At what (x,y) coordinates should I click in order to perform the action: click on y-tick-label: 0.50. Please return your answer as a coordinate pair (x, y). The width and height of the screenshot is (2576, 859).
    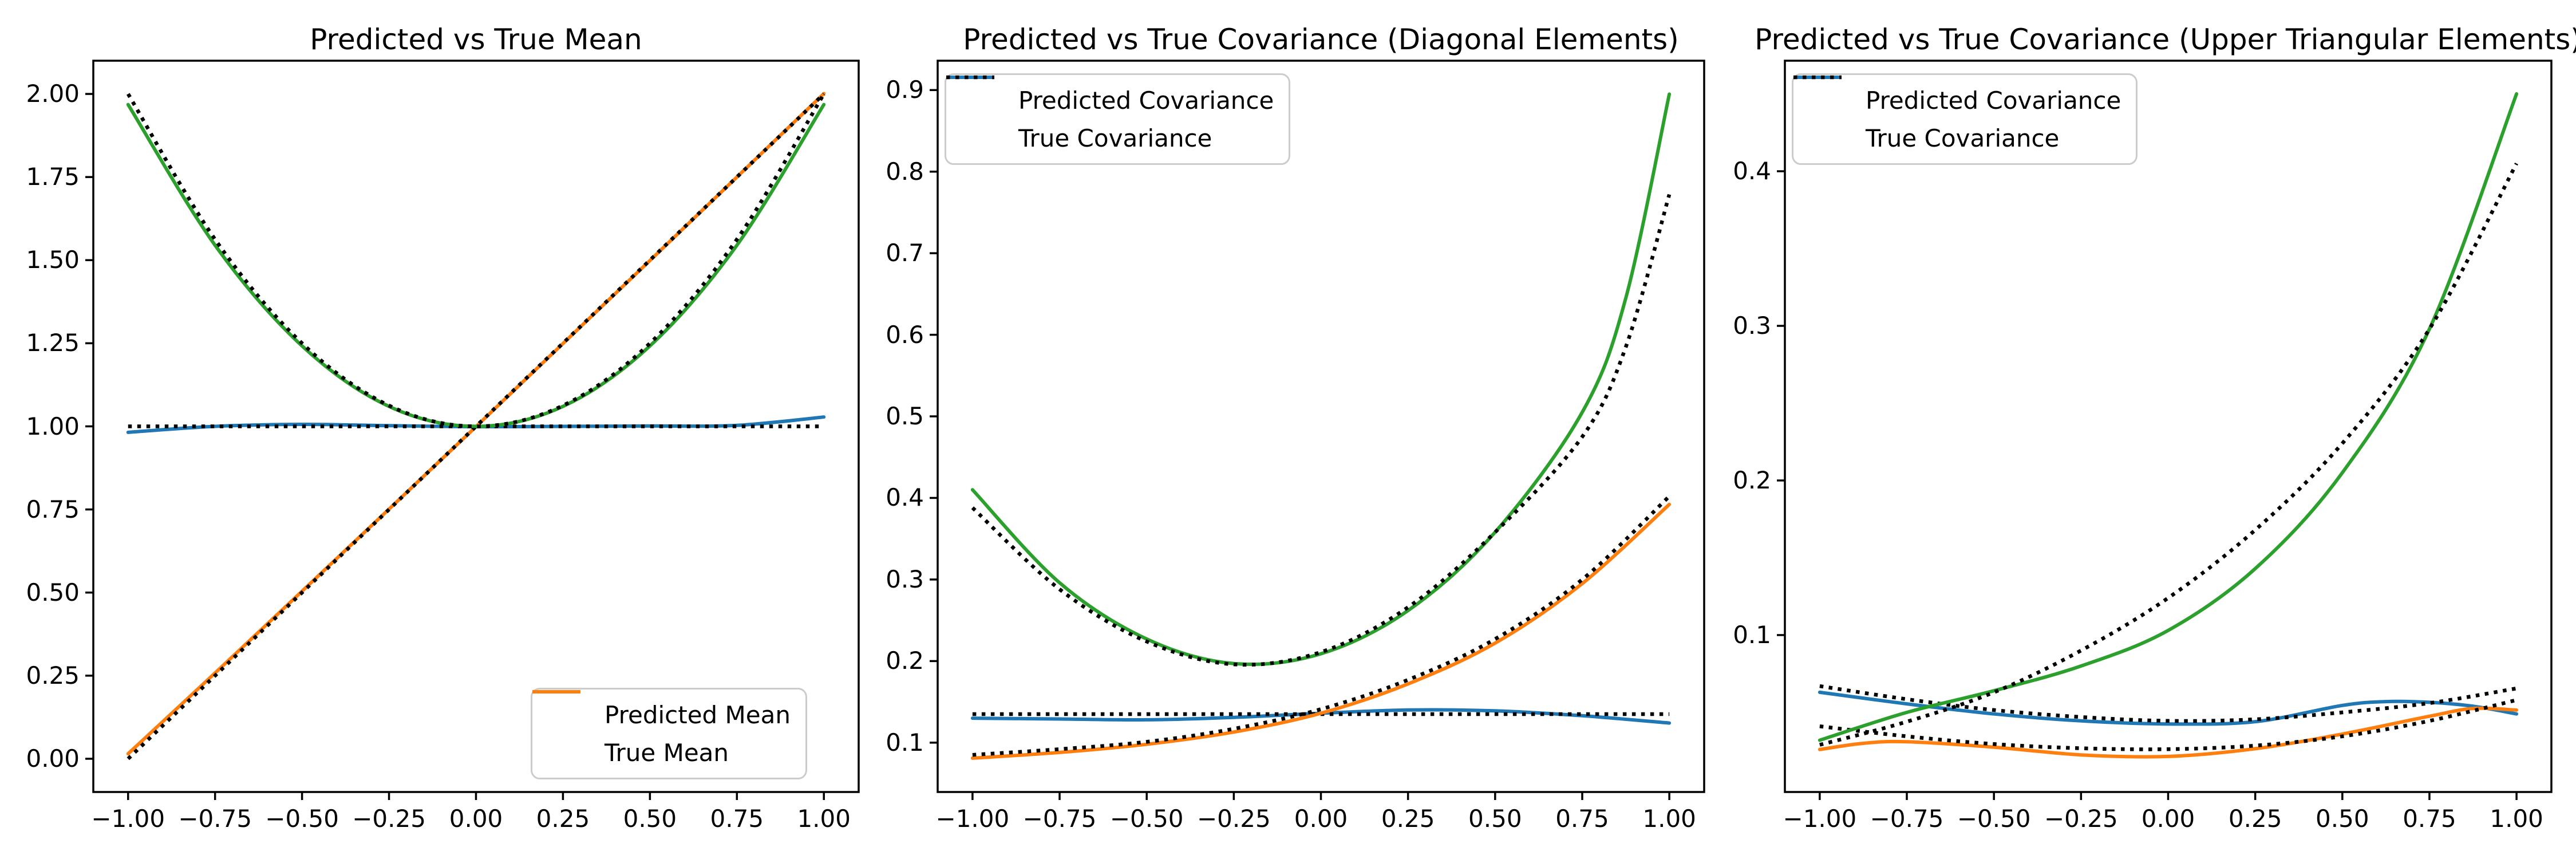
    Looking at the image, I should click on (53, 592).